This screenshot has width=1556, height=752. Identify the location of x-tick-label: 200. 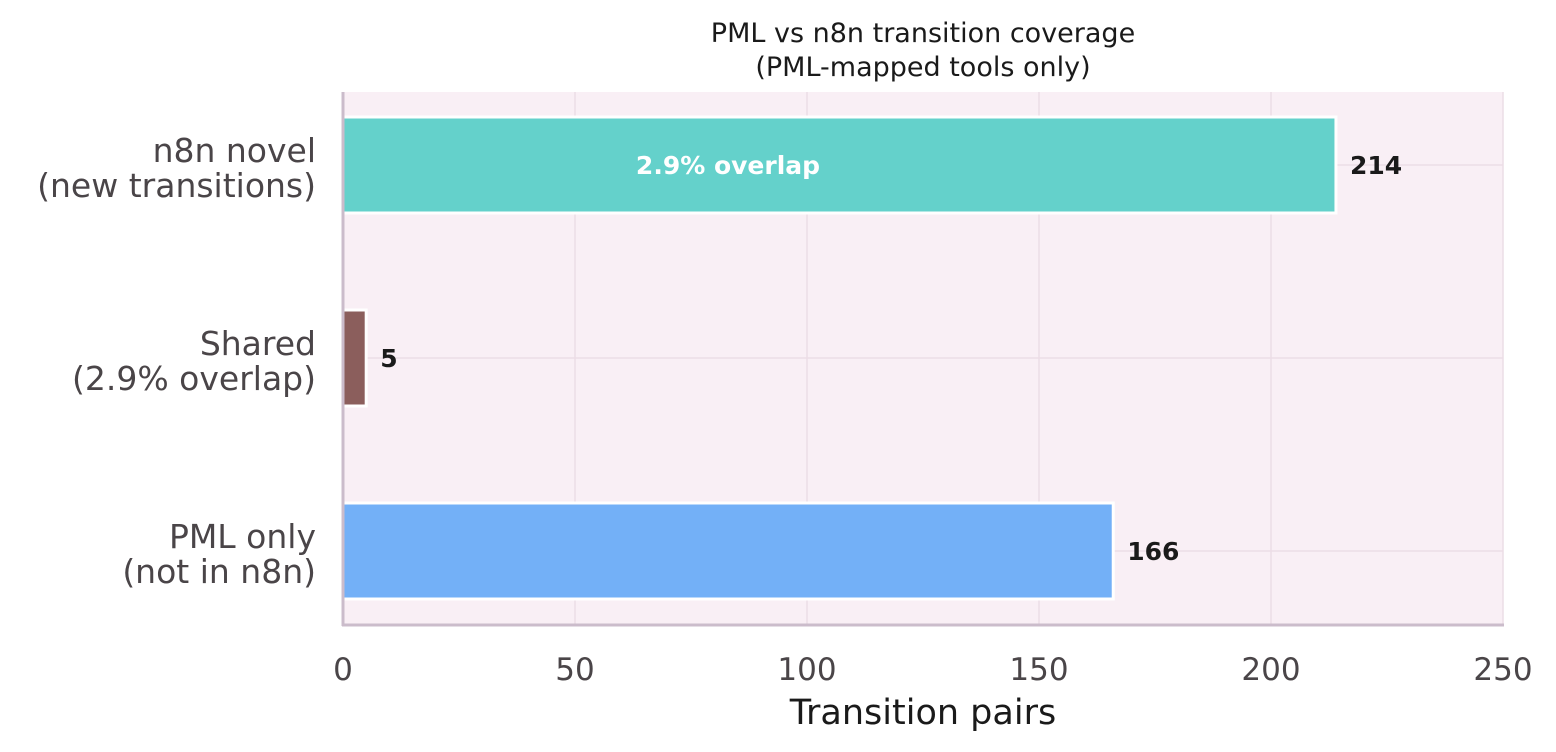
(1270, 670).